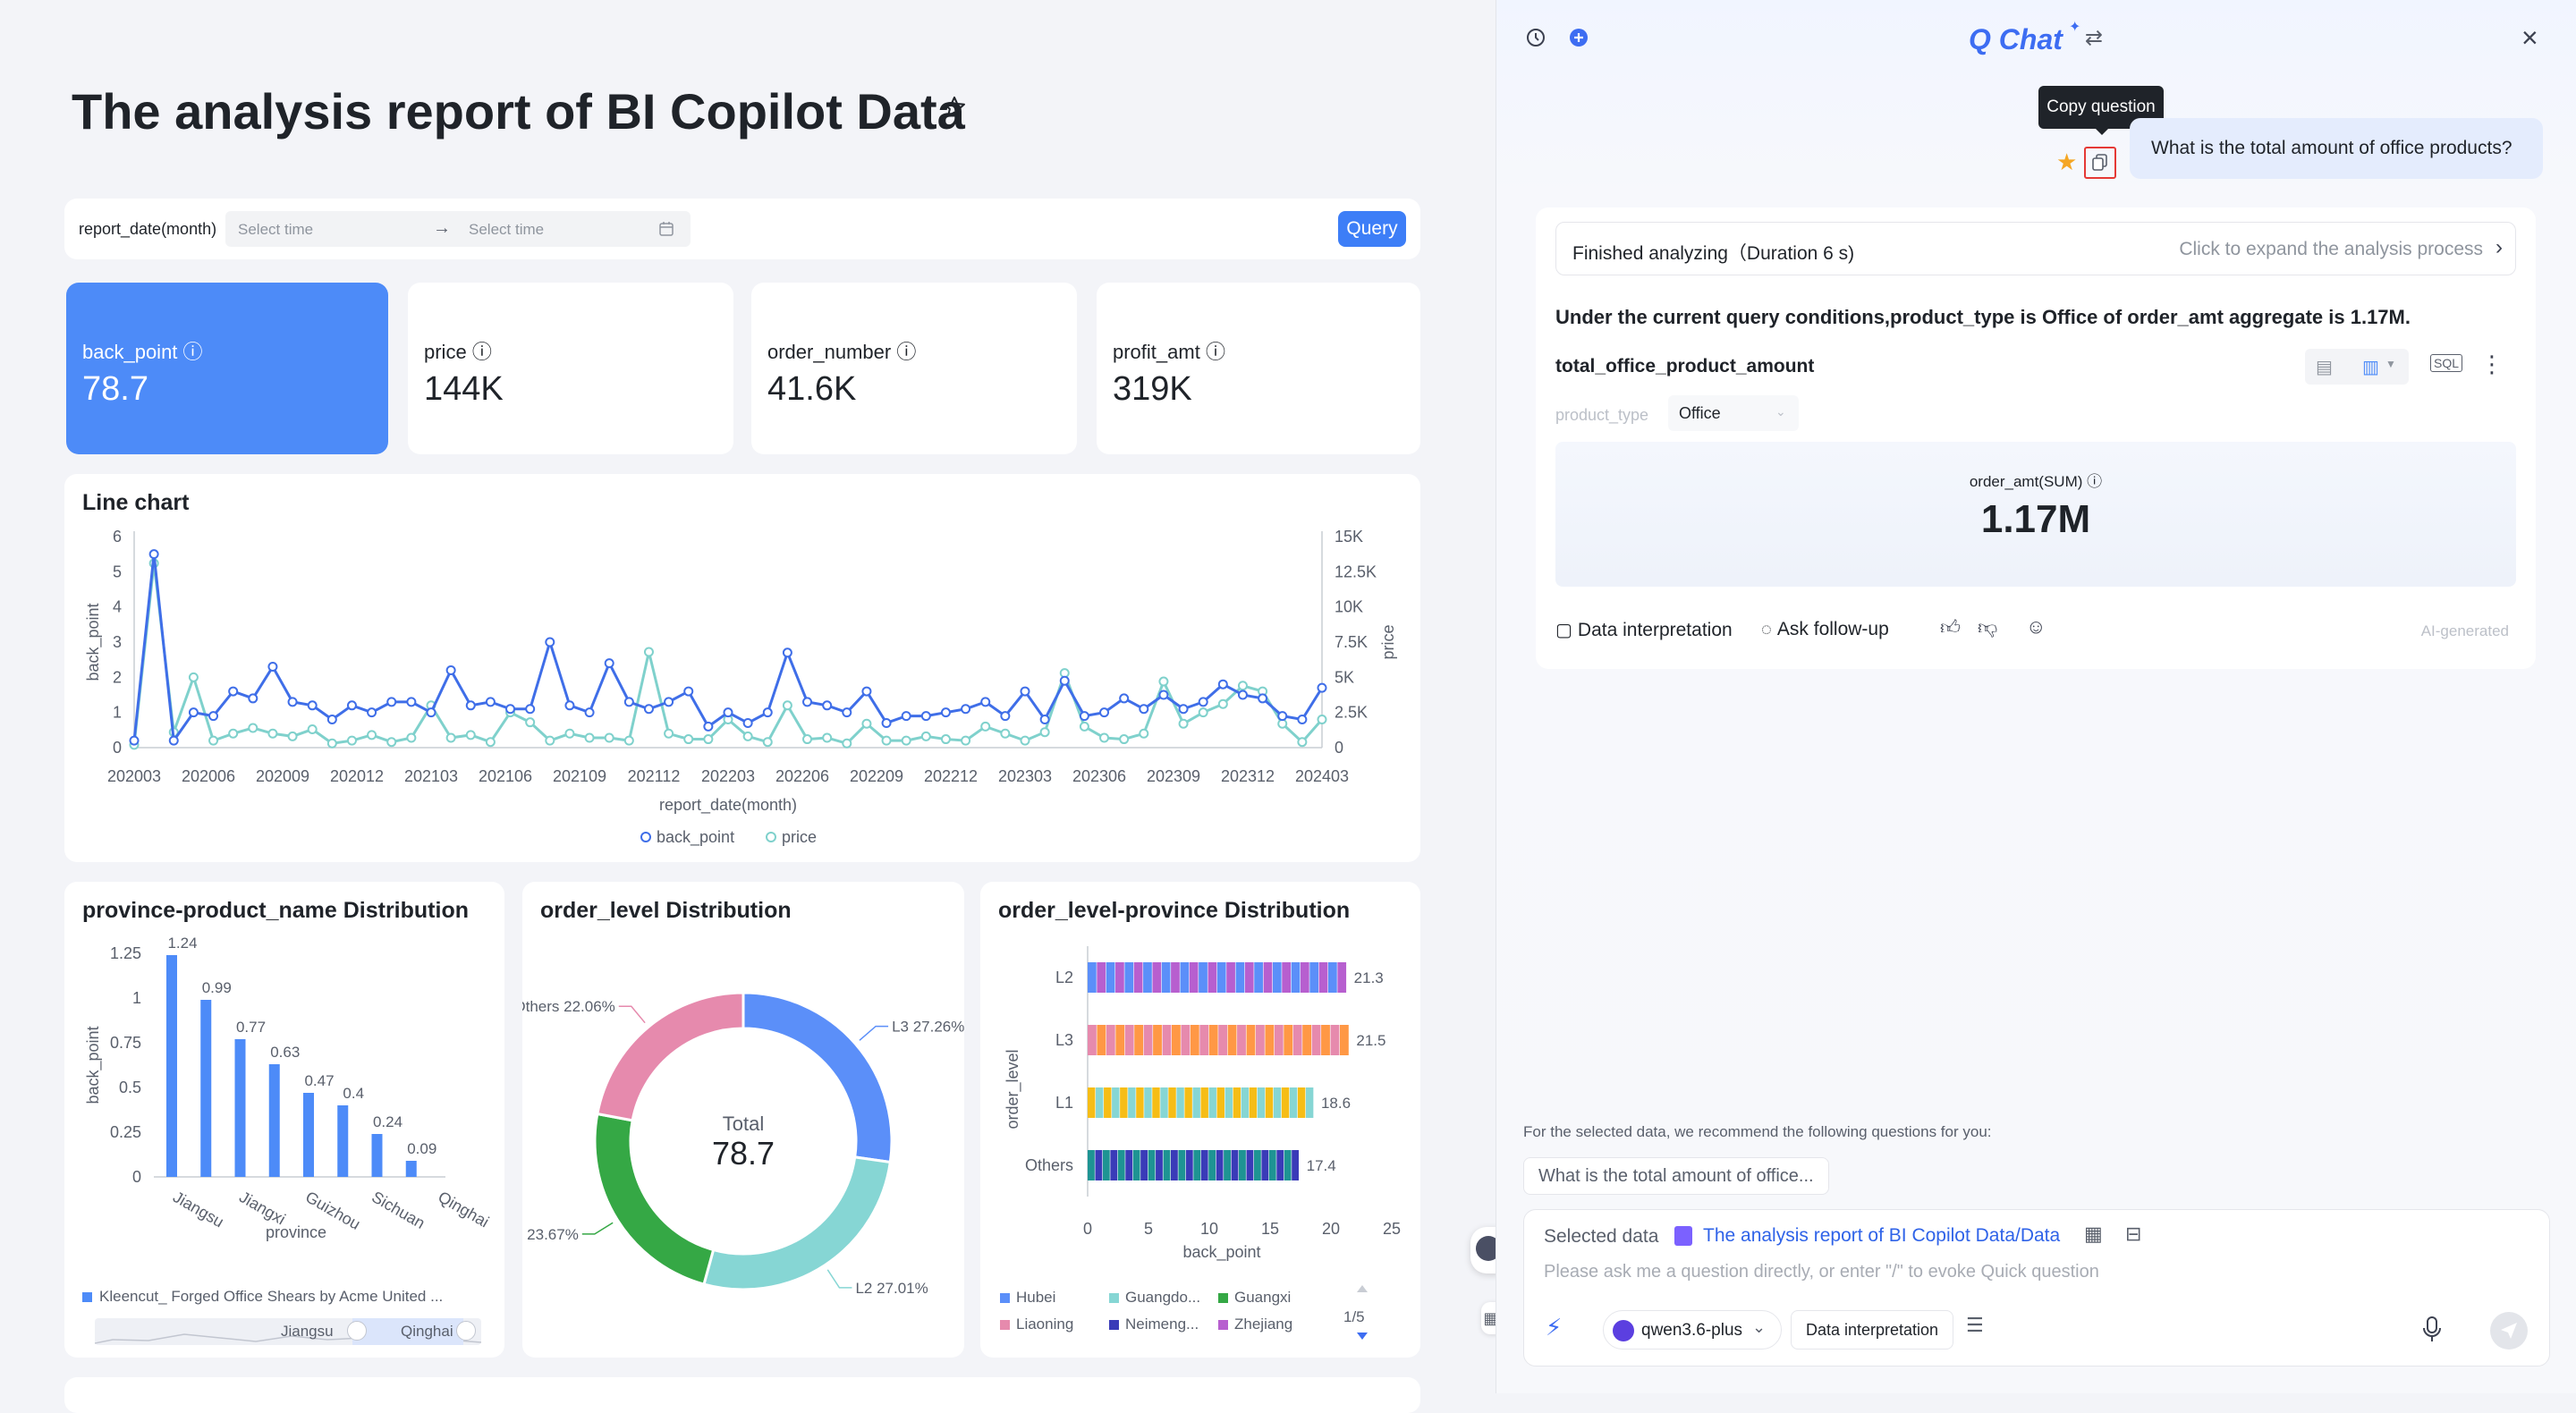 The height and width of the screenshot is (1413, 2576). Describe the element at coordinates (1372, 229) in the screenshot. I see `query-button: Query` at that location.